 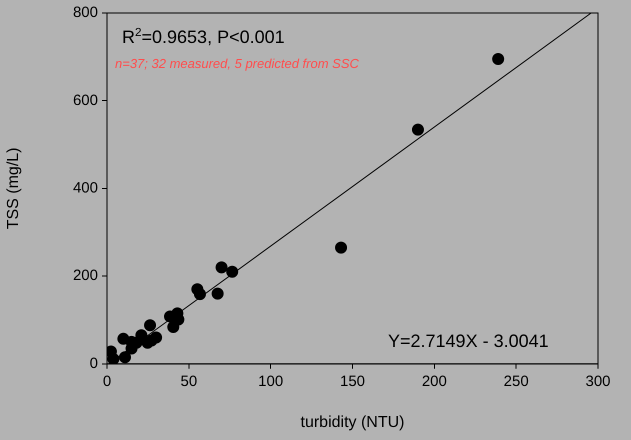 I want to click on x-tick-label: 250, so click(x=516, y=381).